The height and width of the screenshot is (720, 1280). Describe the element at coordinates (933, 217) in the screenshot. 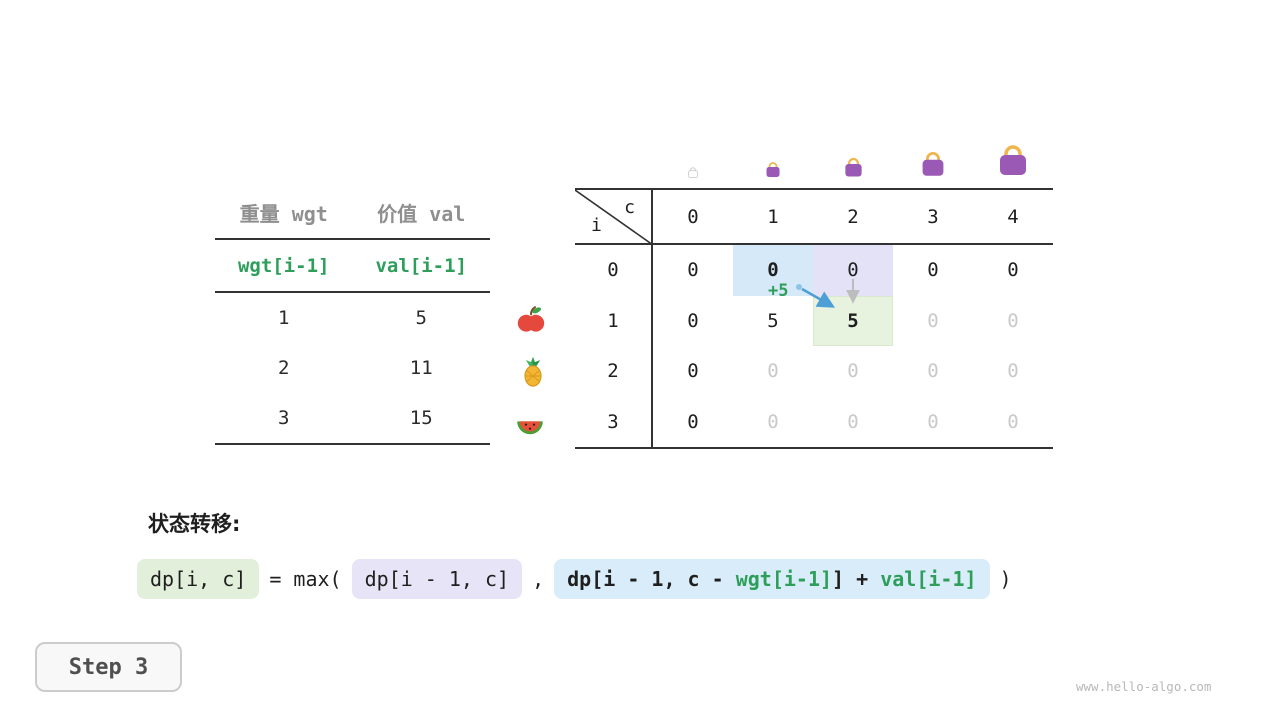

I see `col-header: 3` at that location.